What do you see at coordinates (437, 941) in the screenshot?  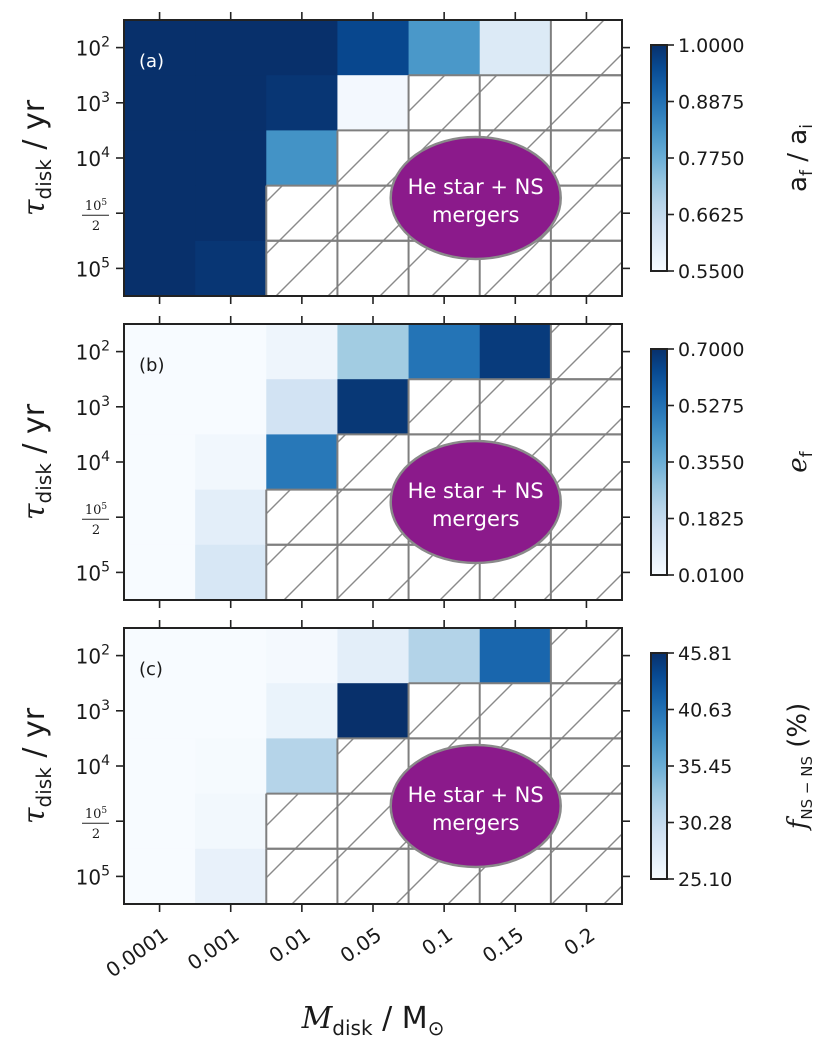 I see `x-tick-label: 0.1` at bounding box center [437, 941].